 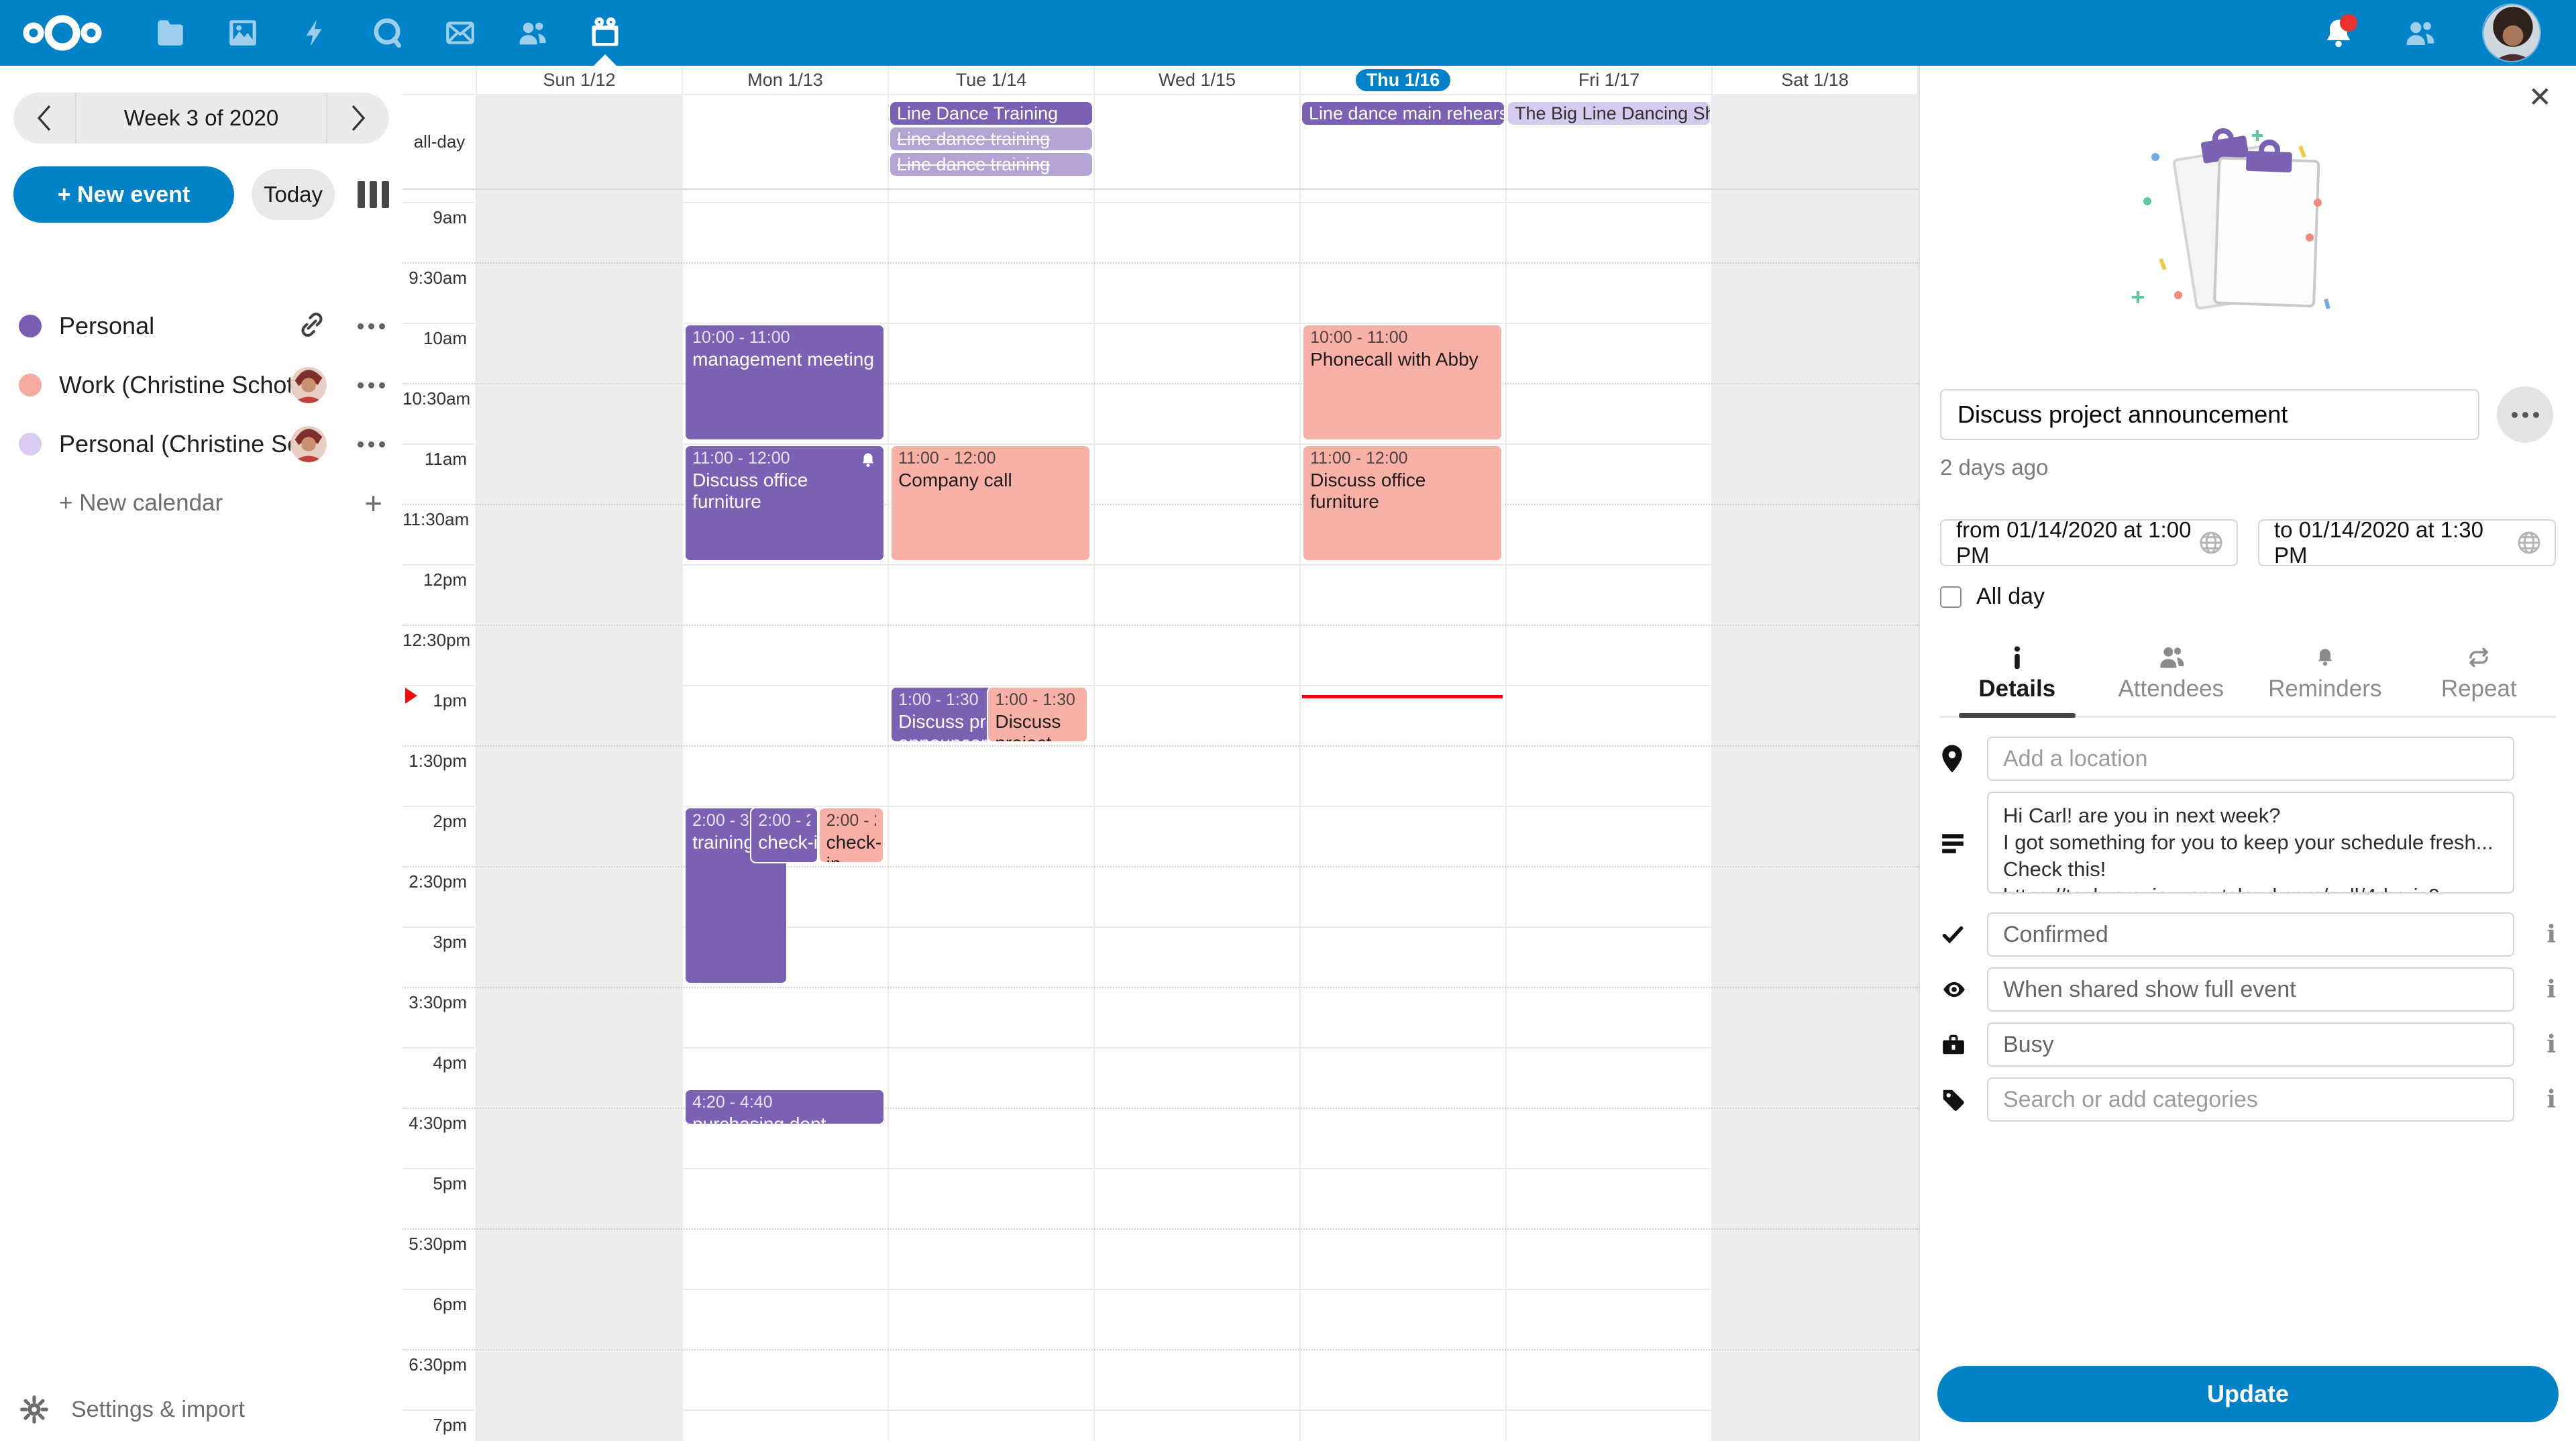 What do you see at coordinates (1951, 597) in the screenshot?
I see `all-day-checkbox` at bounding box center [1951, 597].